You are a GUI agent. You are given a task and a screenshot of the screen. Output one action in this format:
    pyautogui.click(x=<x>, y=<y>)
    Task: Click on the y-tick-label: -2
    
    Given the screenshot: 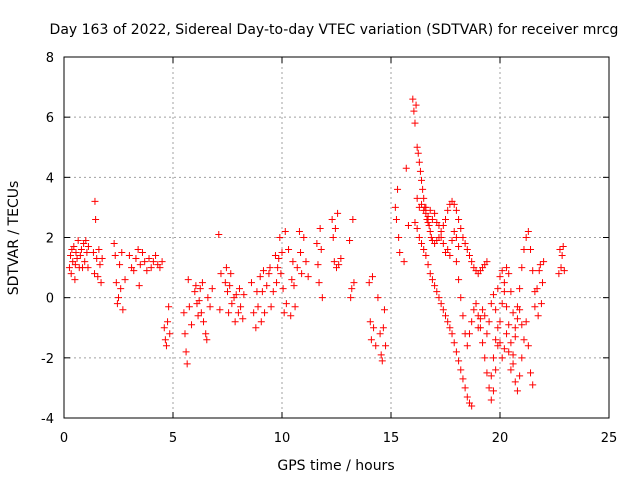 What is the action you would take?
    pyautogui.click(x=47, y=359)
    